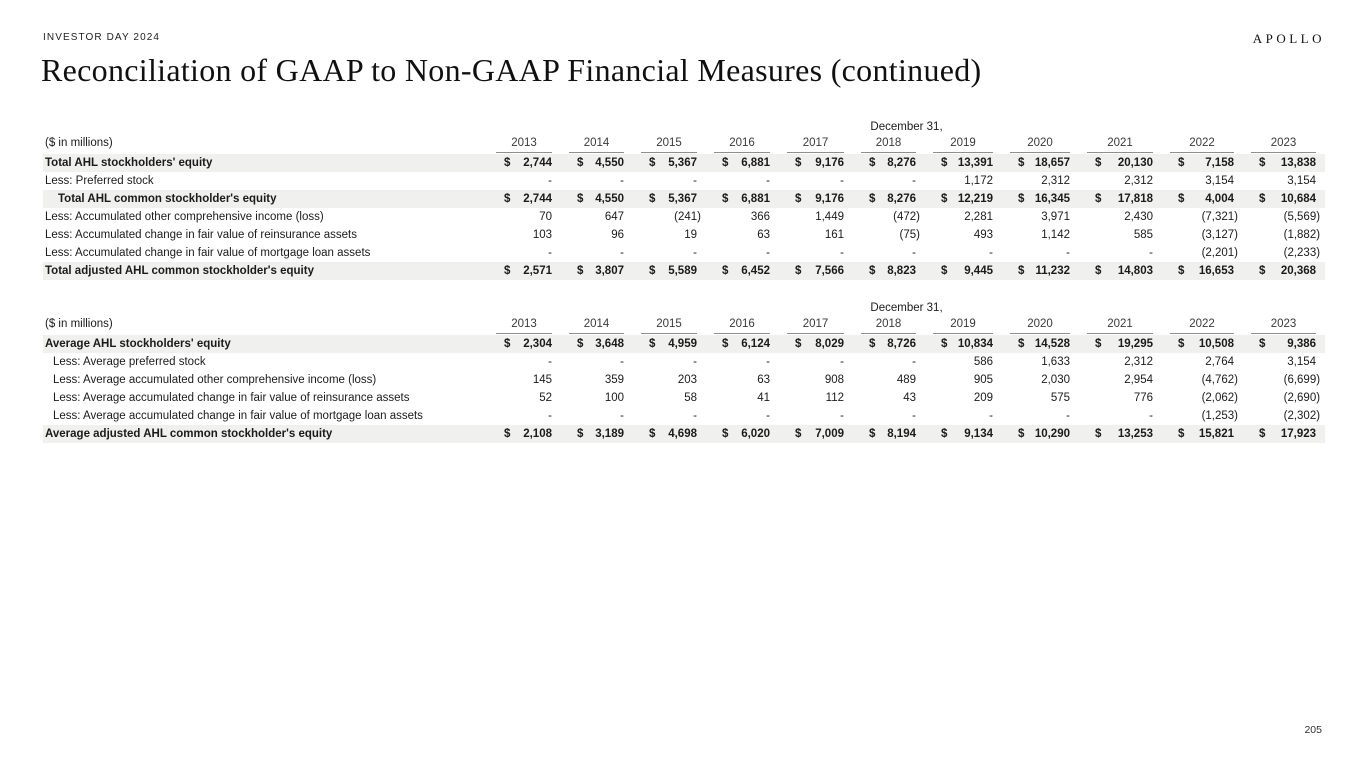  What do you see at coordinates (1040, 271) in the screenshot?
I see `value-cell: $11,232` at bounding box center [1040, 271].